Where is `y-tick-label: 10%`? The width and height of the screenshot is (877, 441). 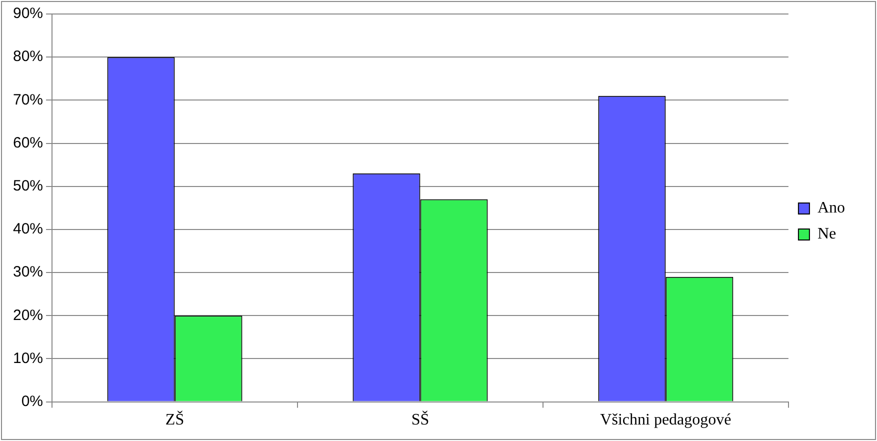
y-tick-label: 10% is located at coordinates (28, 358).